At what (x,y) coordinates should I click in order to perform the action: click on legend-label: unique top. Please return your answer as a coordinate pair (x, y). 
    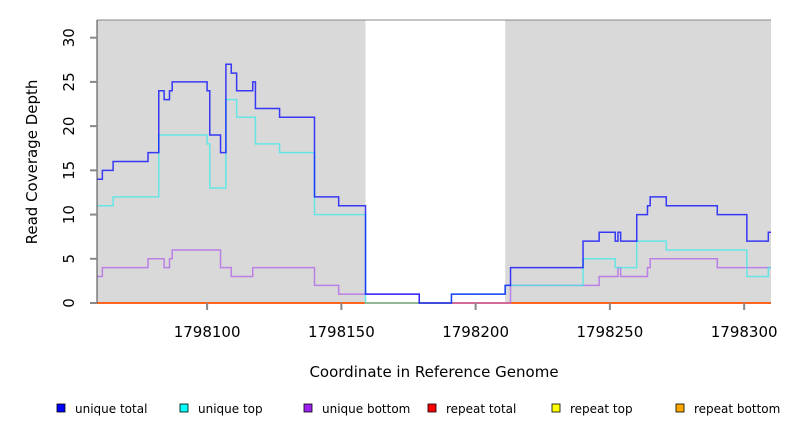
    Looking at the image, I should click on (230, 409).